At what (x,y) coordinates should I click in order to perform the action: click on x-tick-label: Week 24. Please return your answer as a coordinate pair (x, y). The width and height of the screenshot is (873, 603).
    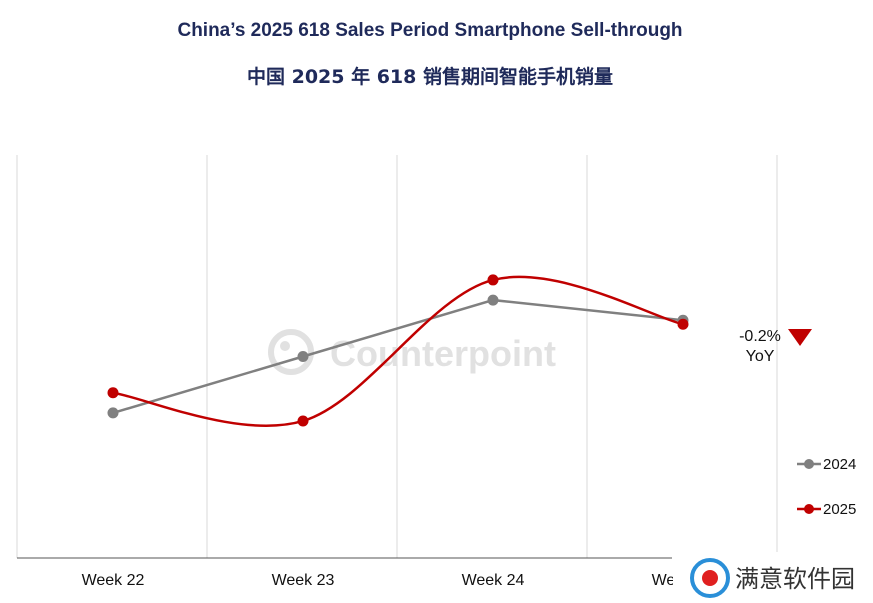
    Looking at the image, I should click on (493, 580).